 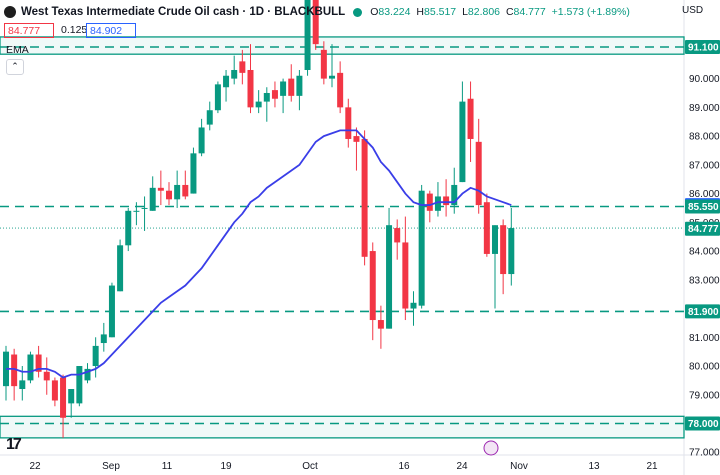 What do you see at coordinates (167, 466) in the screenshot?
I see `time-tick-label: 11` at bounding box center [167, 466].